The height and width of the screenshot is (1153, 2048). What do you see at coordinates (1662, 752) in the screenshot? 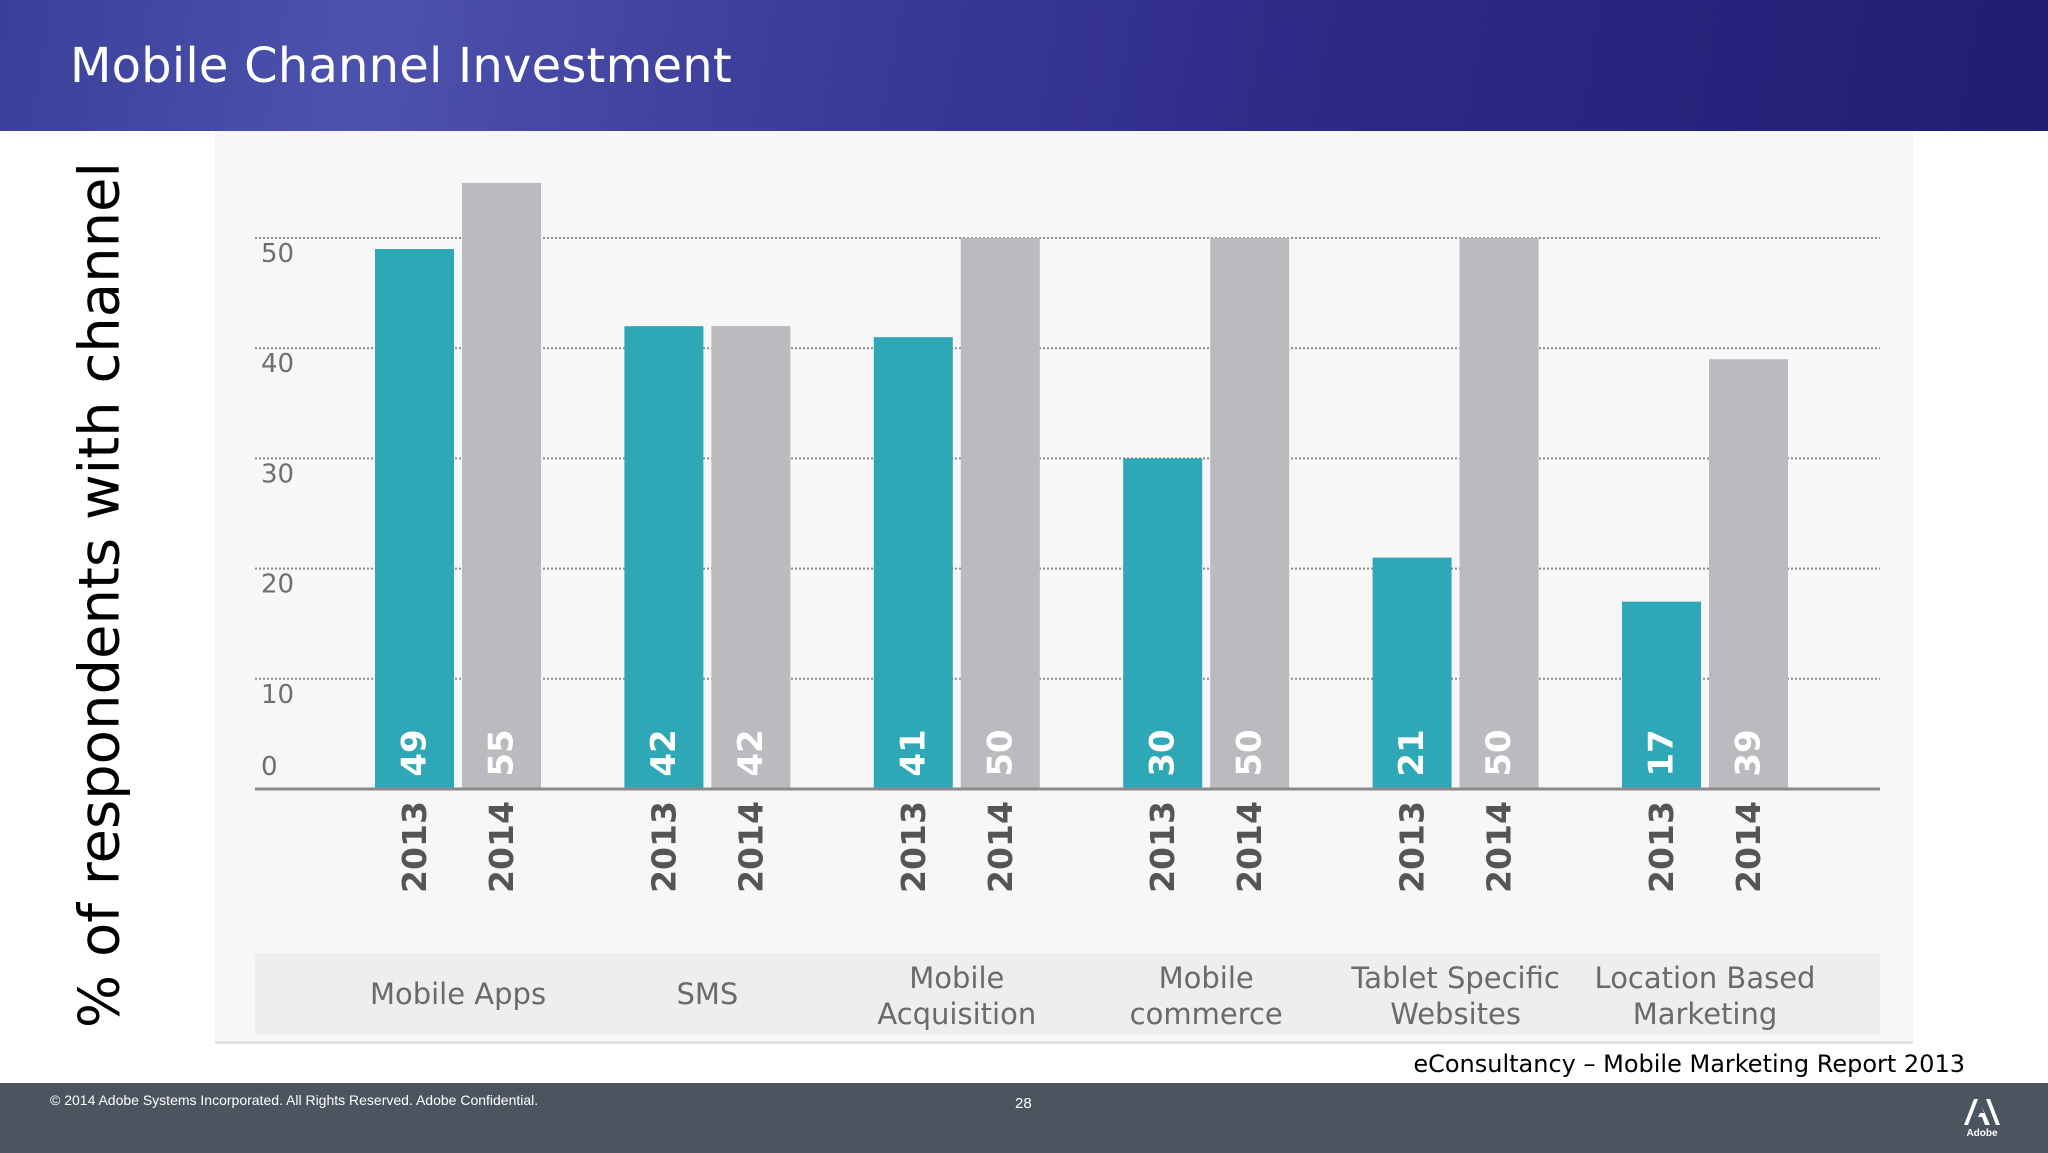
I see `bar-value-label: 17` at bounding box center [1662, 752].